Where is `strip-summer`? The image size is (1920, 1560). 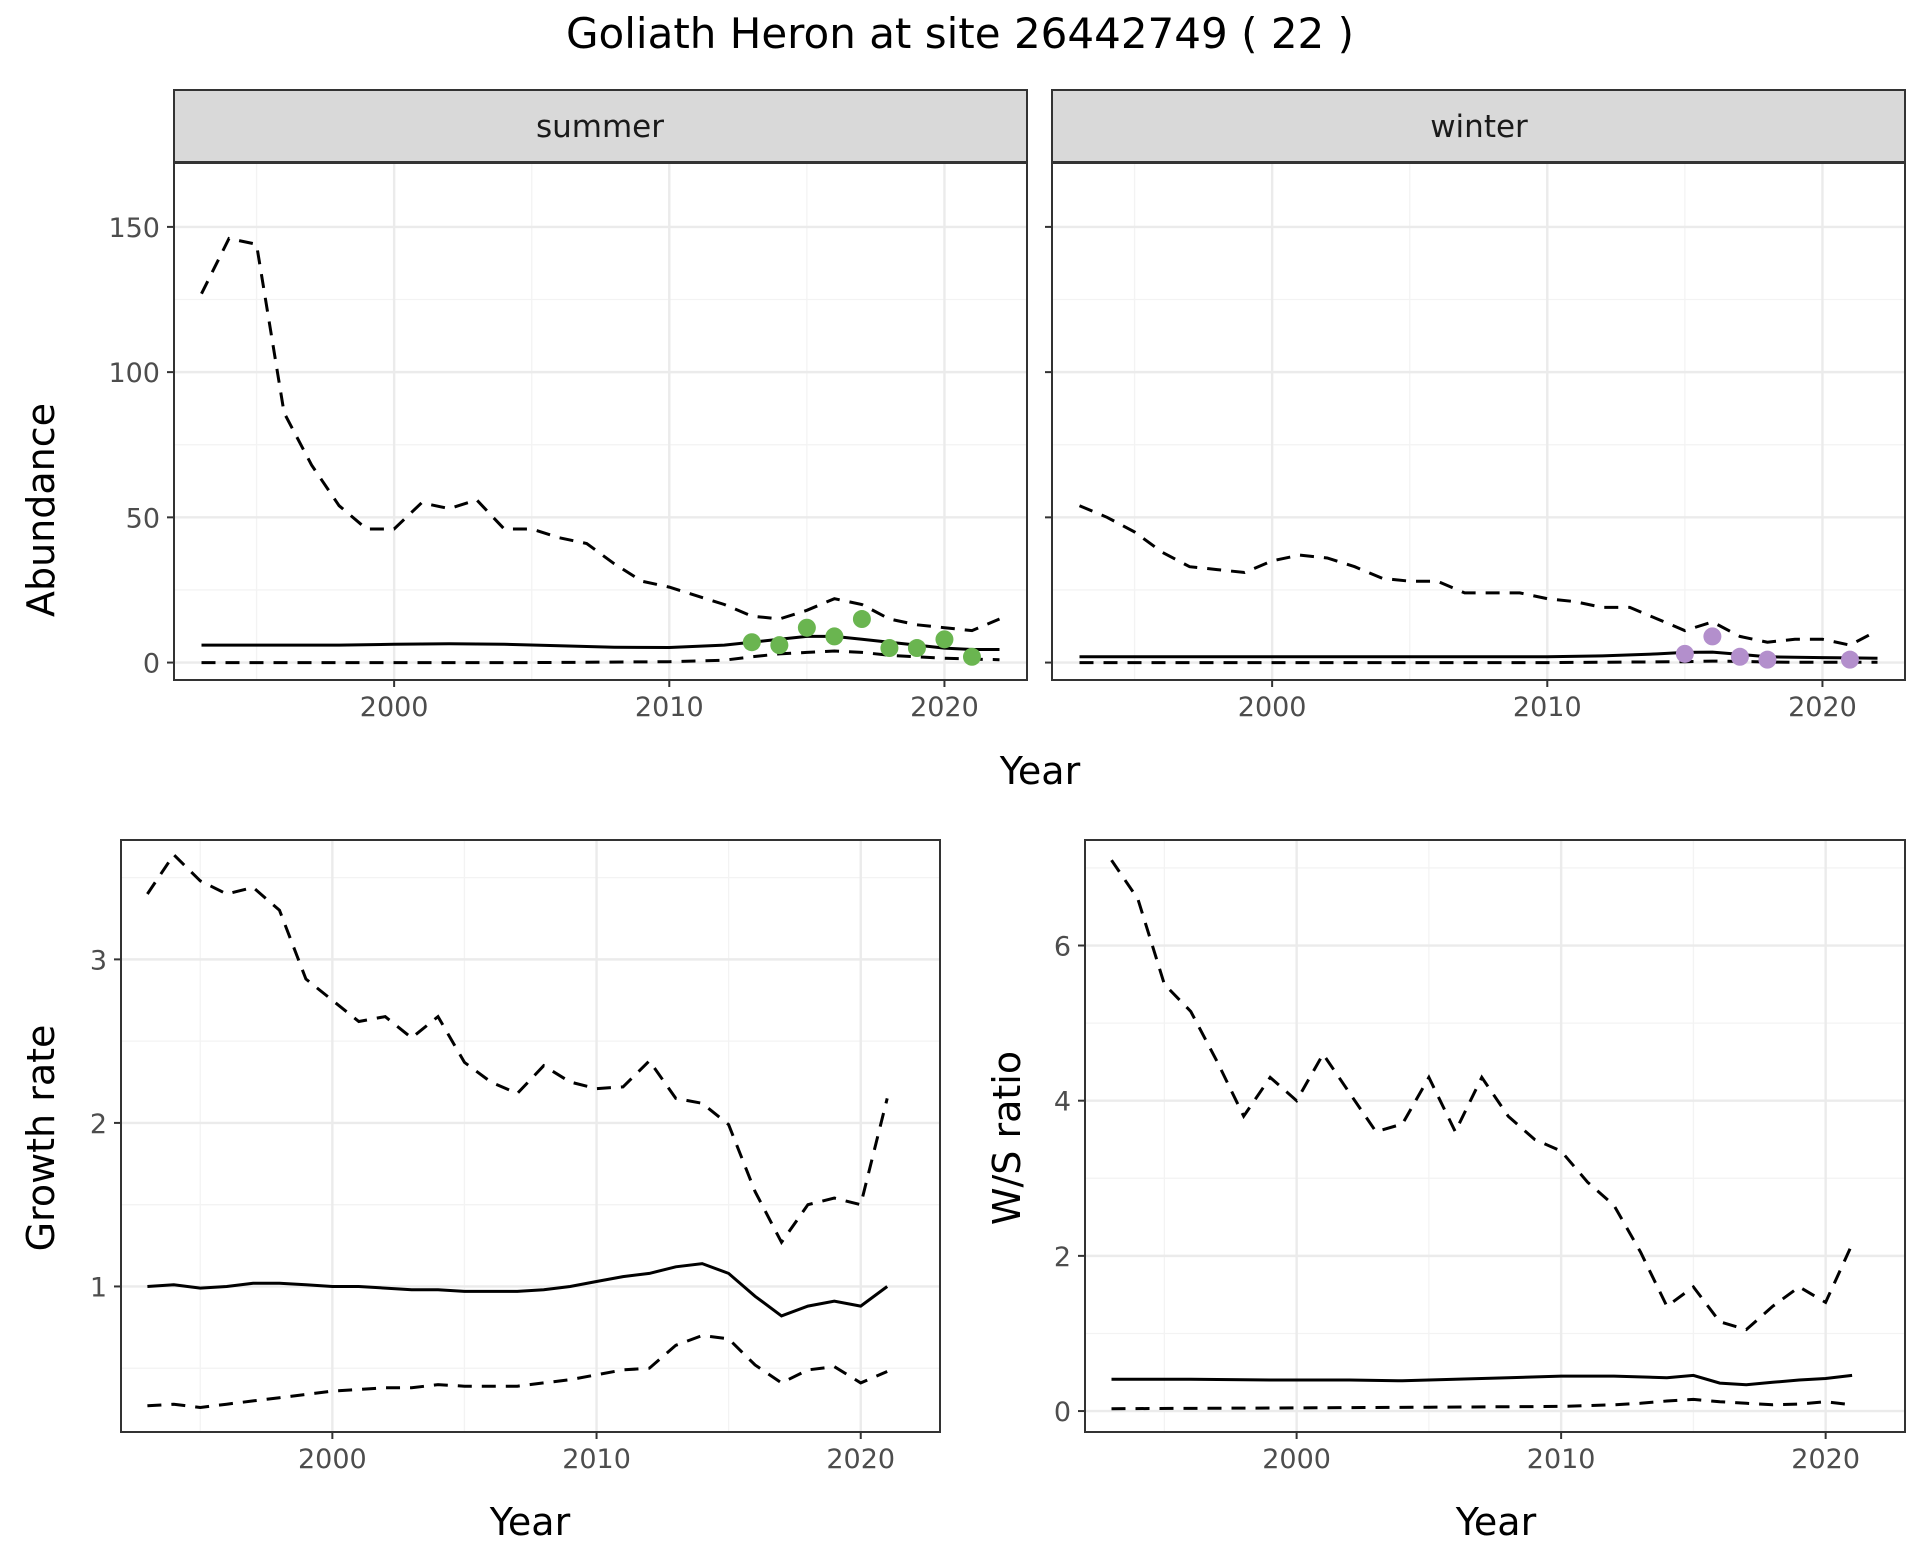 strip-summer is located at coordinates (600, 126).